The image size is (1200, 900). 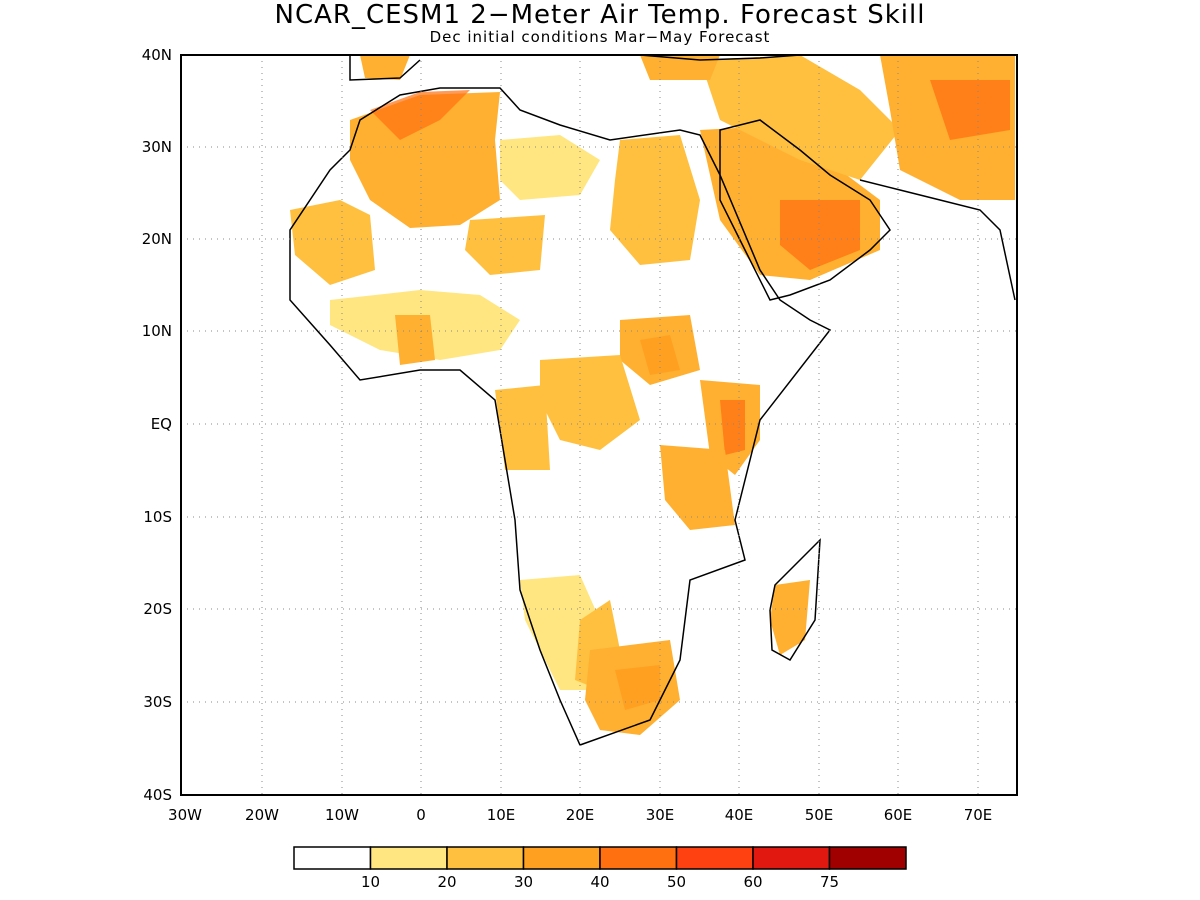 What do you see at coordinates (600, 37) in the screenshot?
I see `map-subtitle: Dec initial conditions Mar−May Forecast` at bounding box center [600, 37].